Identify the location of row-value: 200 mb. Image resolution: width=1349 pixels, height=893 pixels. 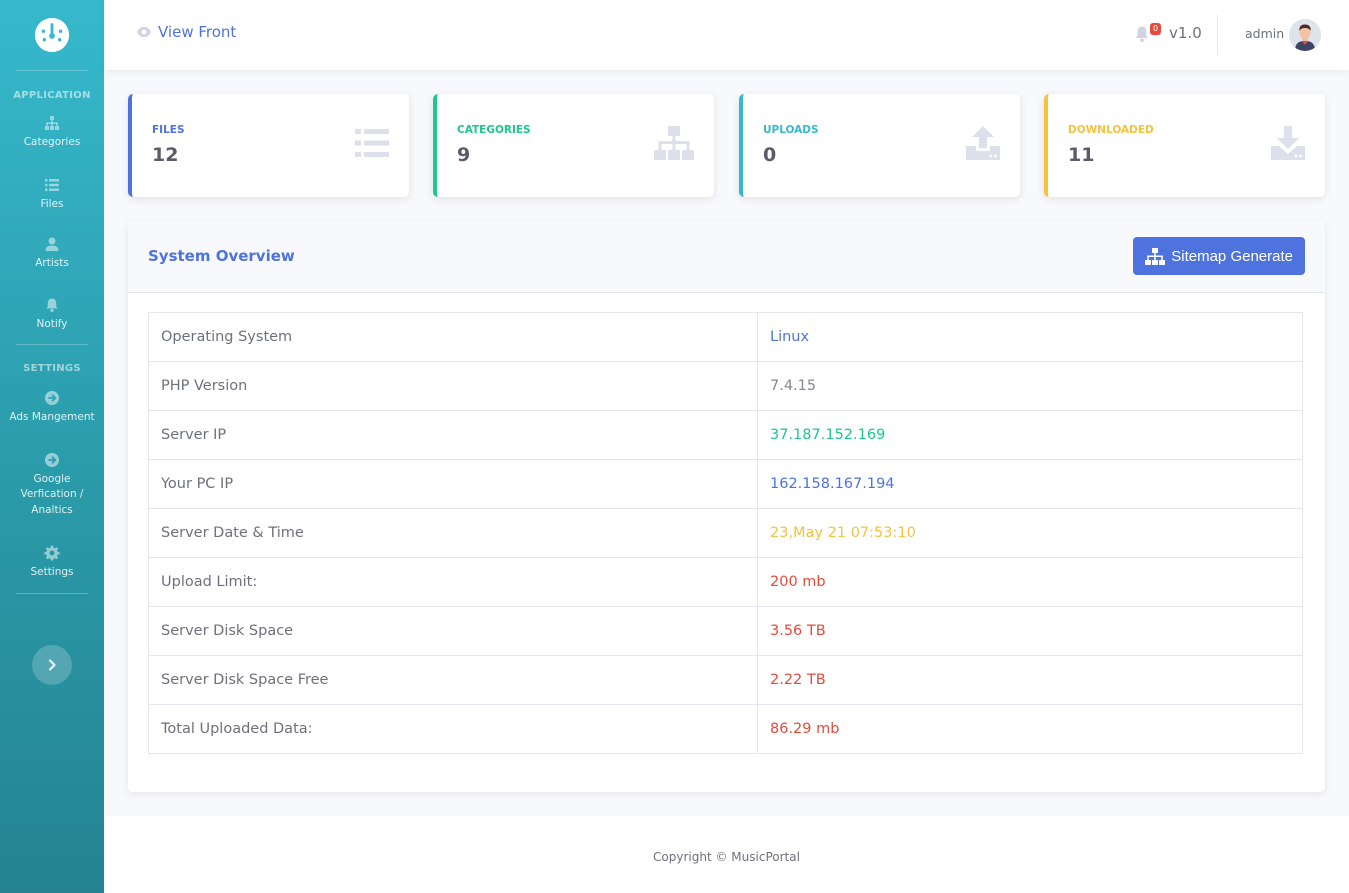
(1030, 582).